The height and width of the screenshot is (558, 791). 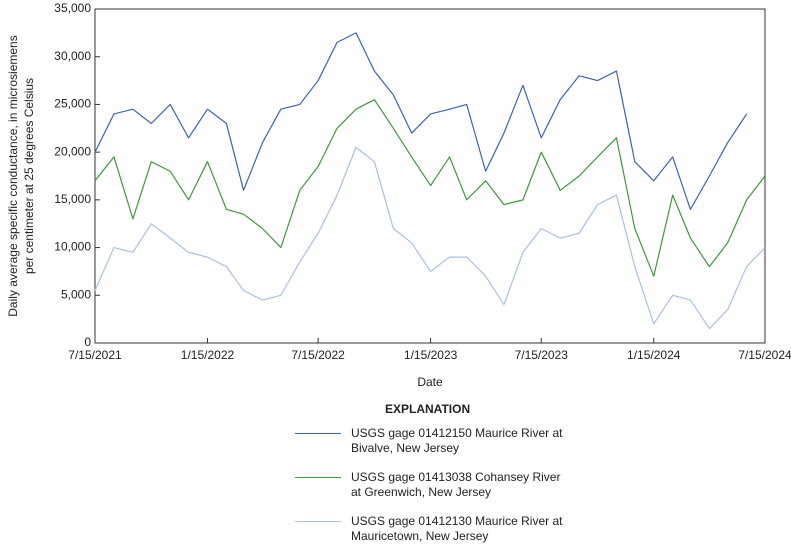 I want to click on y-tick-label: 20,000, so click(x=72, y=151).